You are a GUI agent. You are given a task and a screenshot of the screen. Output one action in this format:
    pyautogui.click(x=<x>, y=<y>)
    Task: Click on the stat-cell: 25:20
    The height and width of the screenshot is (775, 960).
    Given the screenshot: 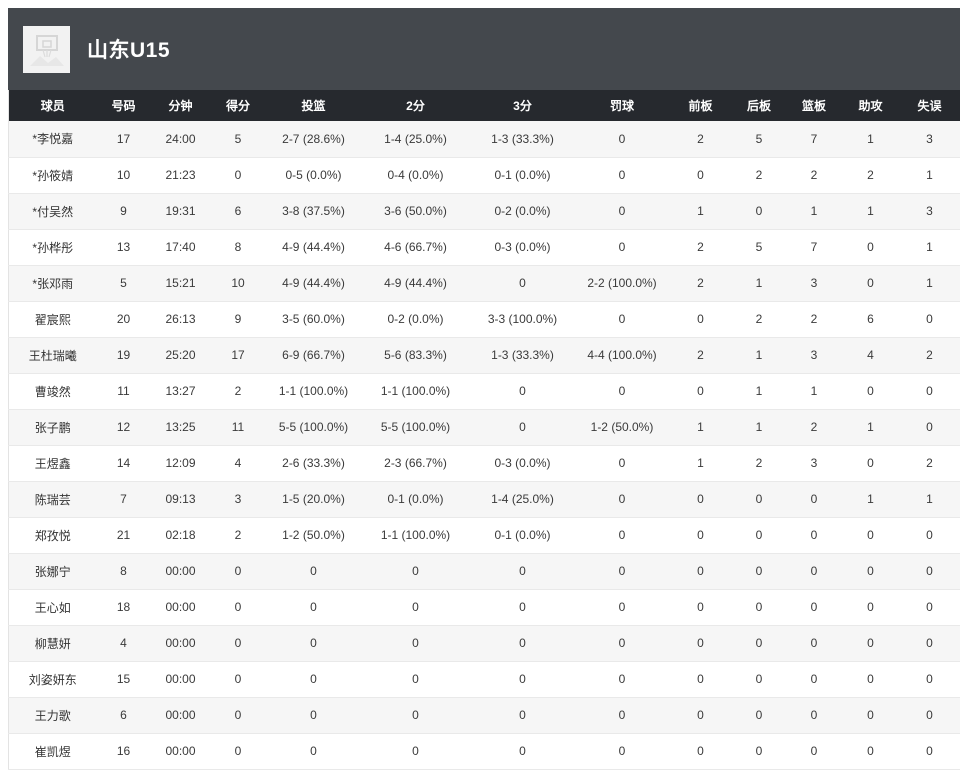 What is the action you would take?
    pyautogui.click(x=180, y=355)
    